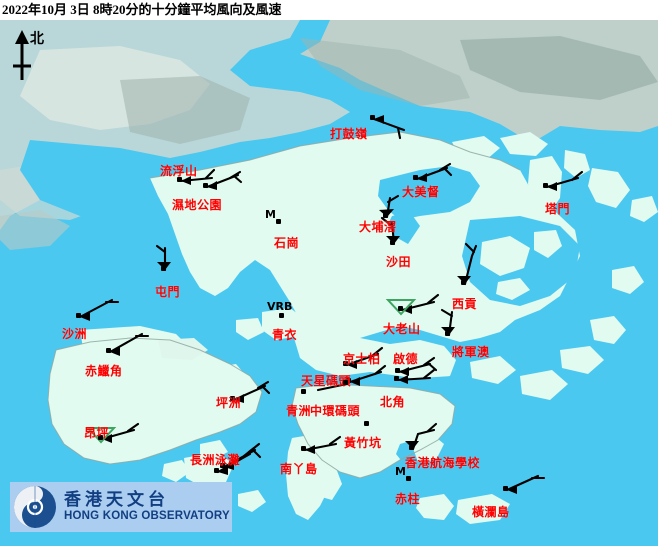 Image resolution: width=658 pixels, height=546 pixels. I want to click on station-label: 昂坪, so click(97, 433).